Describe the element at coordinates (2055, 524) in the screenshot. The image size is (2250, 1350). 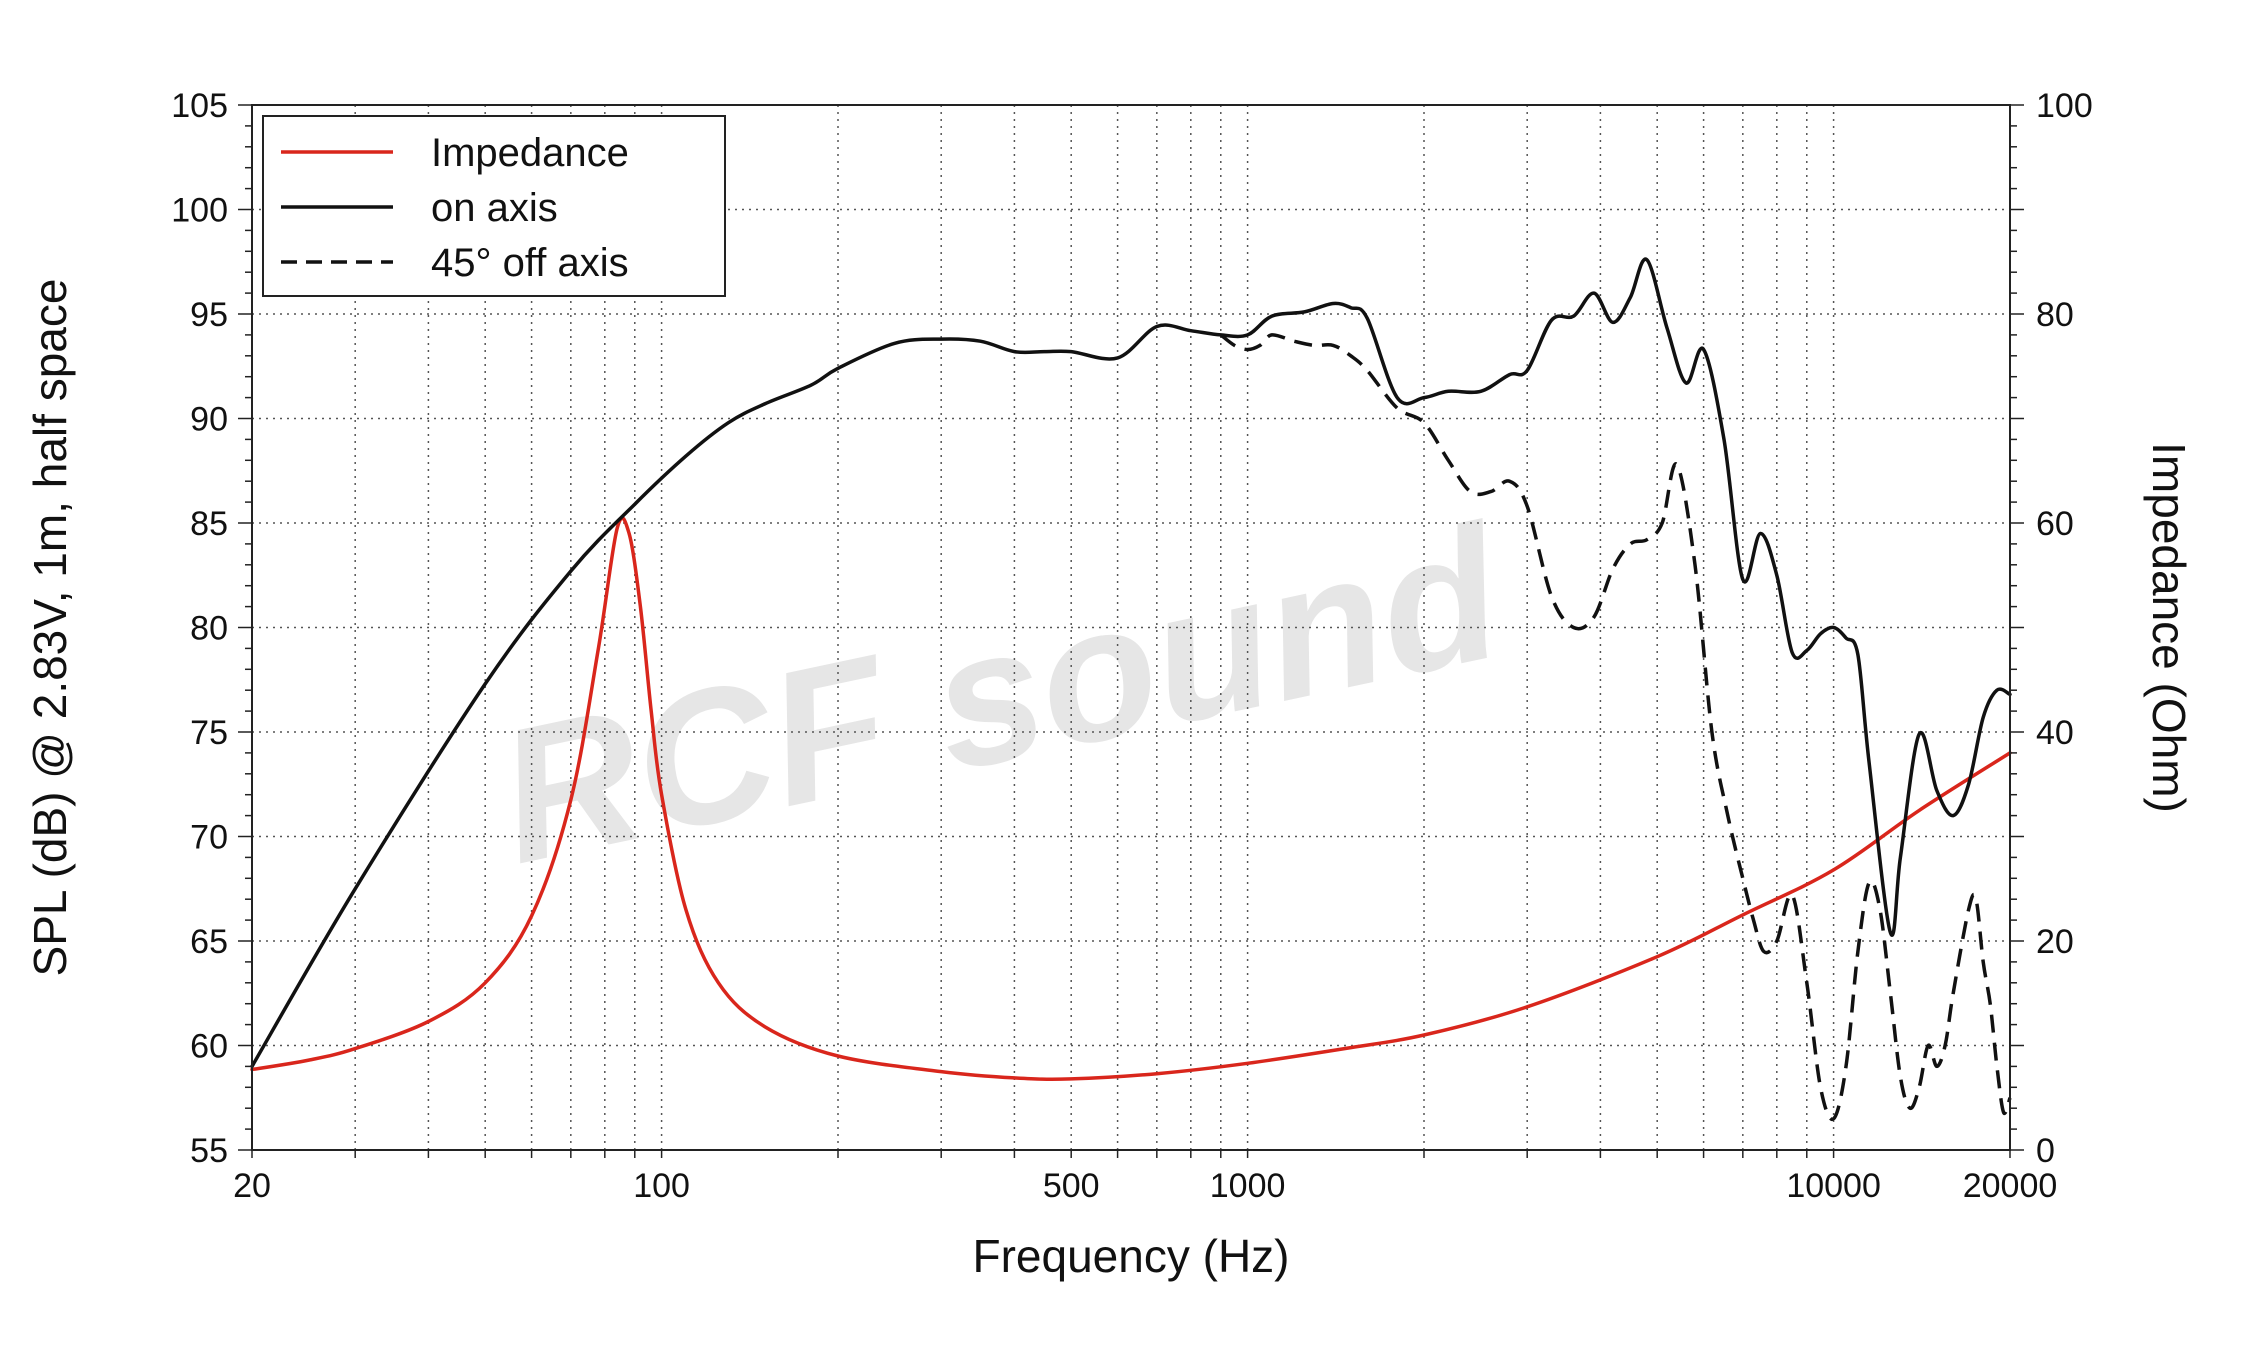
I see `y-right-tick-label: 60` at that location.